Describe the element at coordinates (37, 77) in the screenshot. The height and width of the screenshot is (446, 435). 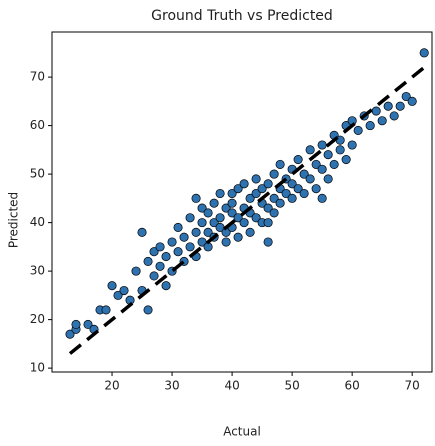
I see `y-tick-label: 70` at that location.